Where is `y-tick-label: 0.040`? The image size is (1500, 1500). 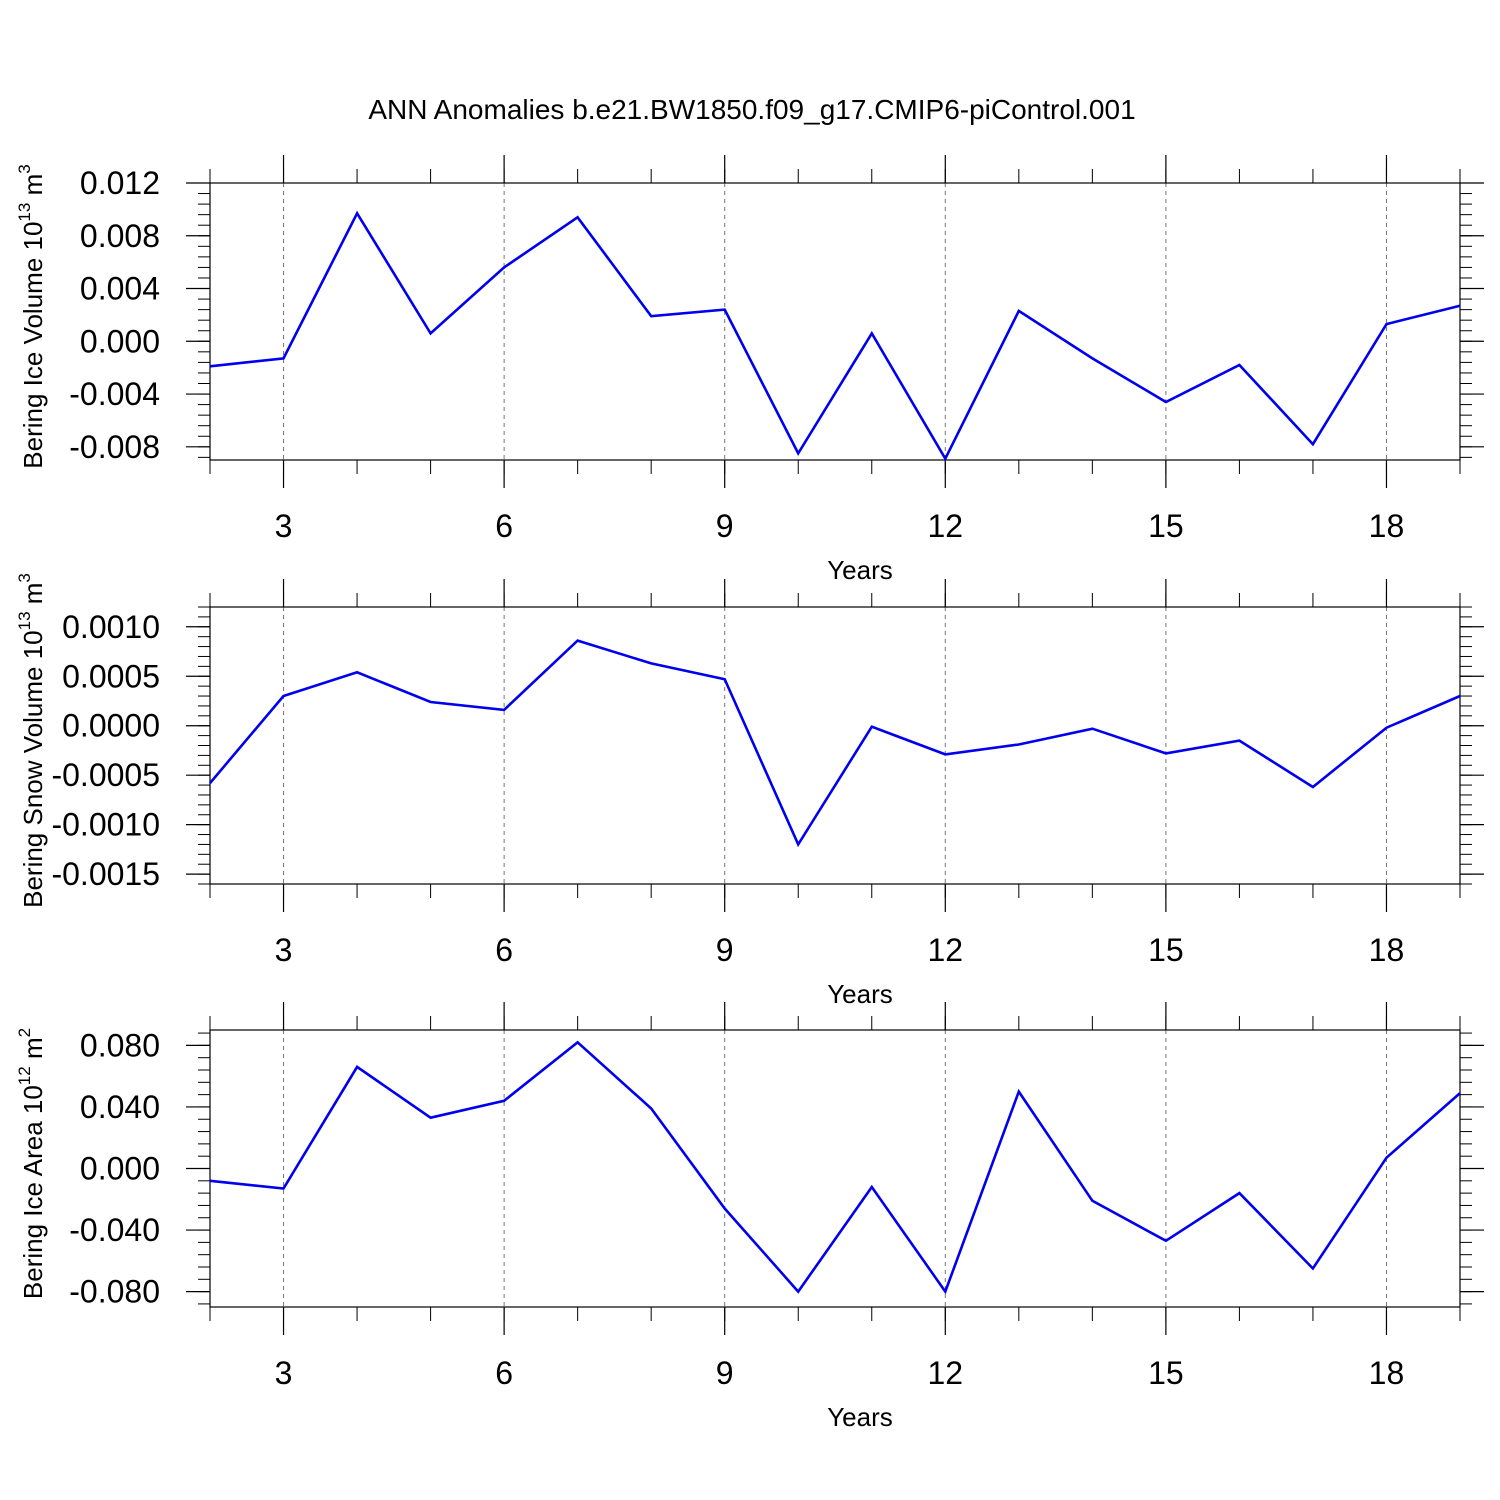
y-tick-label: 0.040 is located at coordinates (120, 1107).